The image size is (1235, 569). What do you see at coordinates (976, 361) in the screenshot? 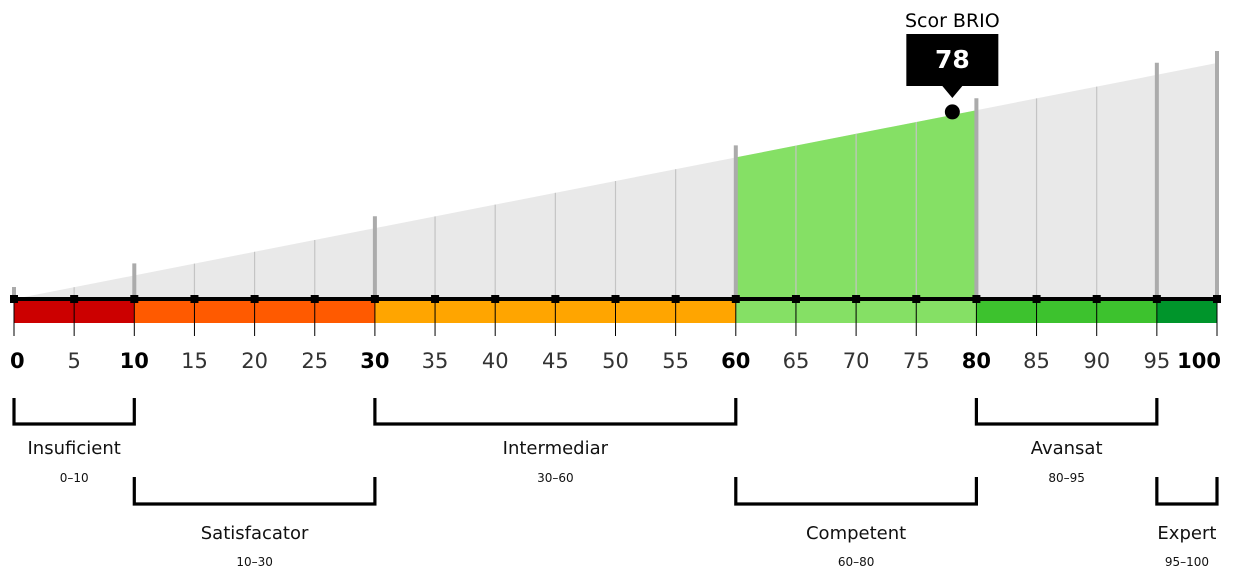
I see `tick-label-80: 80` at bounding box center [976, 361].